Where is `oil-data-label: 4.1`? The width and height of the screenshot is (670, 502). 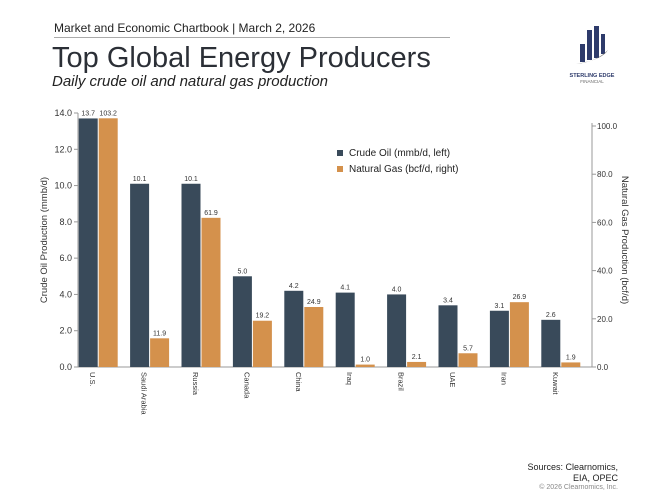
oil-data-label: 4.1 is located at coordinates (345, 288).